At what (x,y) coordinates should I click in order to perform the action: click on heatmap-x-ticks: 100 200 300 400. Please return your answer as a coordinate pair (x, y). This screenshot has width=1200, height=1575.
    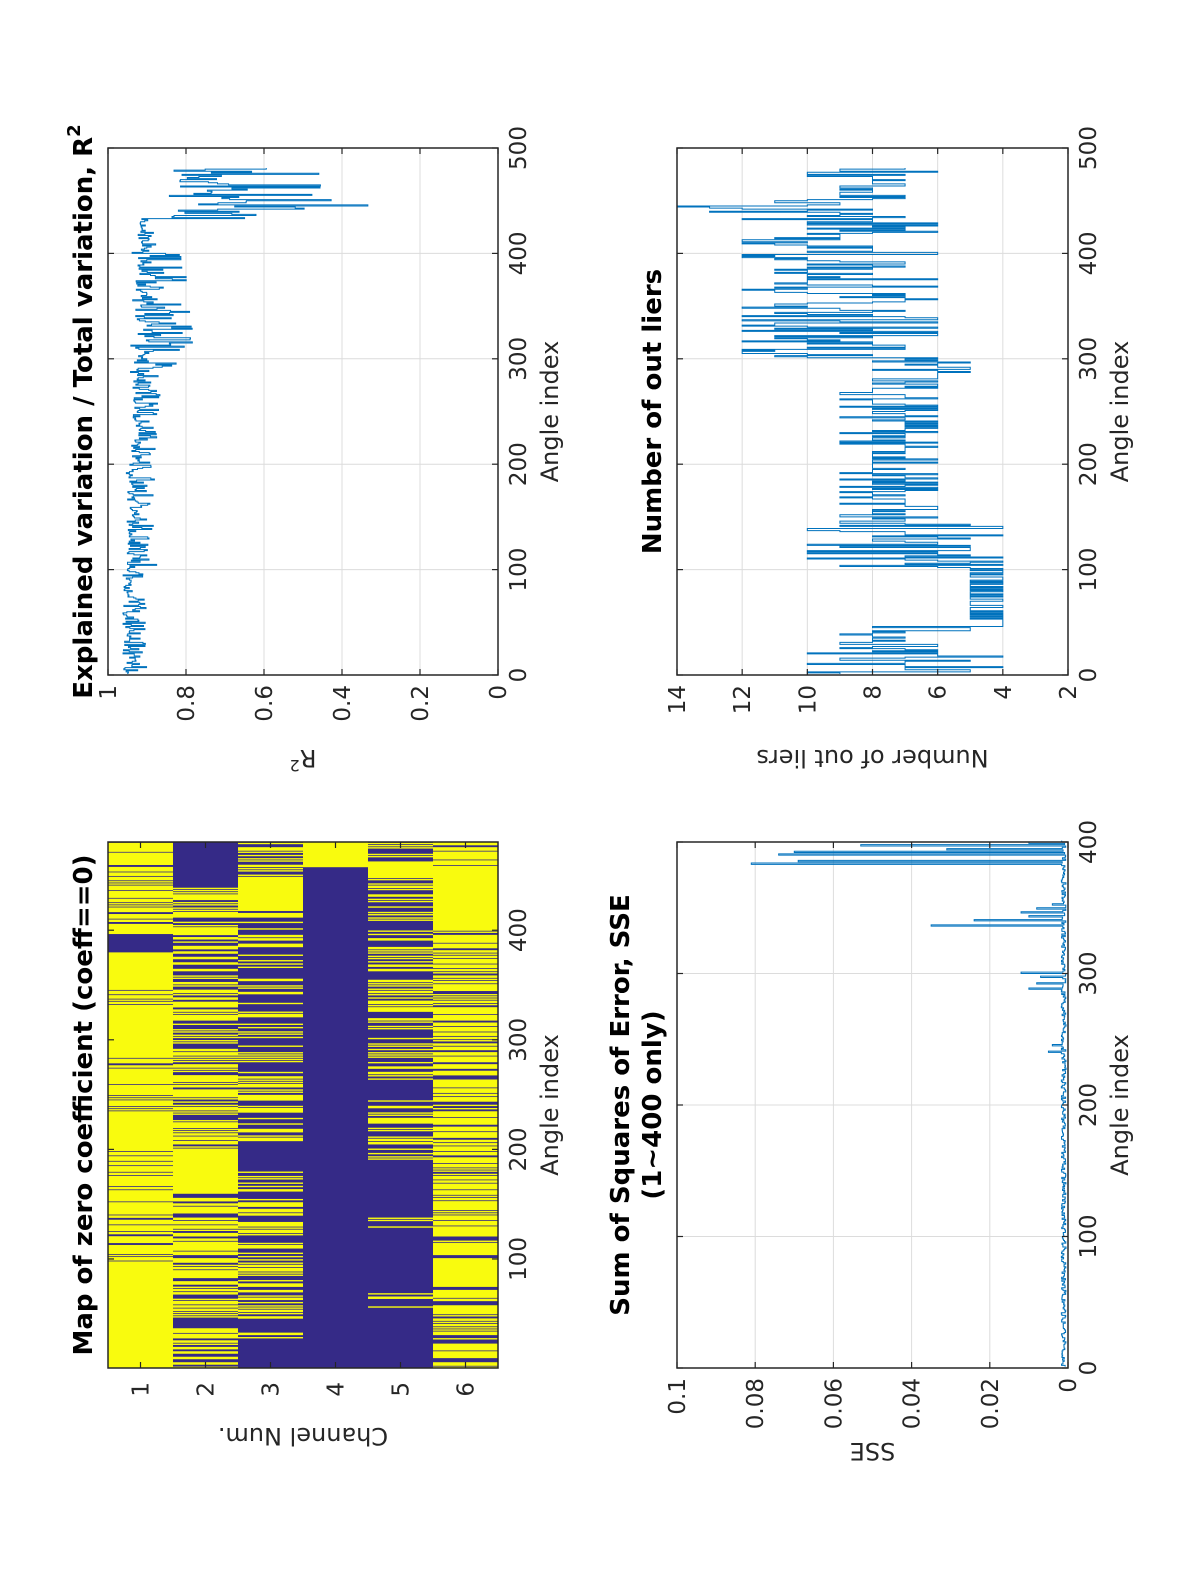
    Looking at the image, I should click on (320, 1094).